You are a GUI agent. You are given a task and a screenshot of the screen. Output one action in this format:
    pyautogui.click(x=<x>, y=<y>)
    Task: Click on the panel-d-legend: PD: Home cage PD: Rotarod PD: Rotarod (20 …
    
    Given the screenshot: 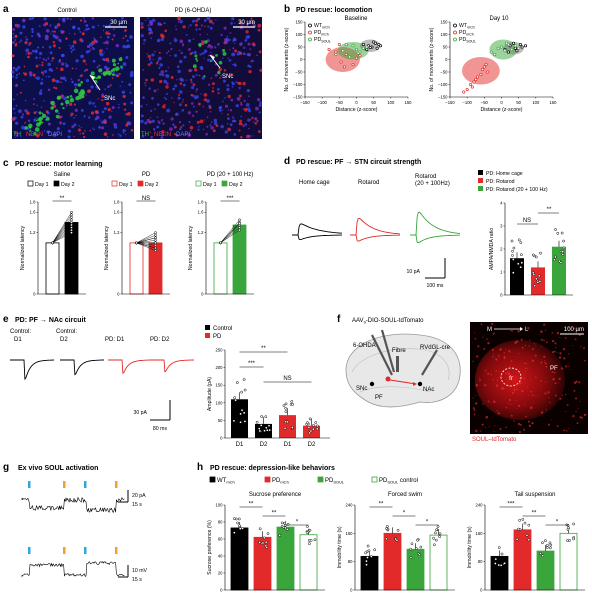 What is the action you would take?
    pyautogui.click(x=513, y=181)
    